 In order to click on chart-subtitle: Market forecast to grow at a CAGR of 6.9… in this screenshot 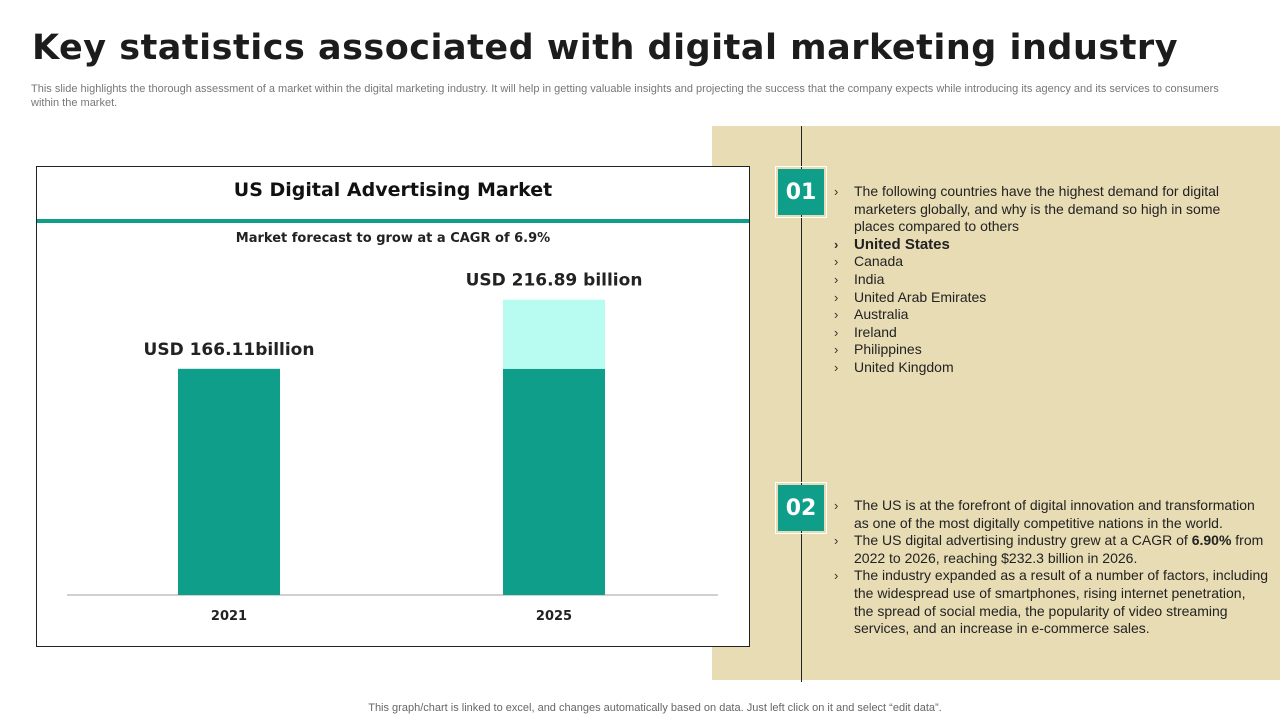, I will do `click(393, 238)`.